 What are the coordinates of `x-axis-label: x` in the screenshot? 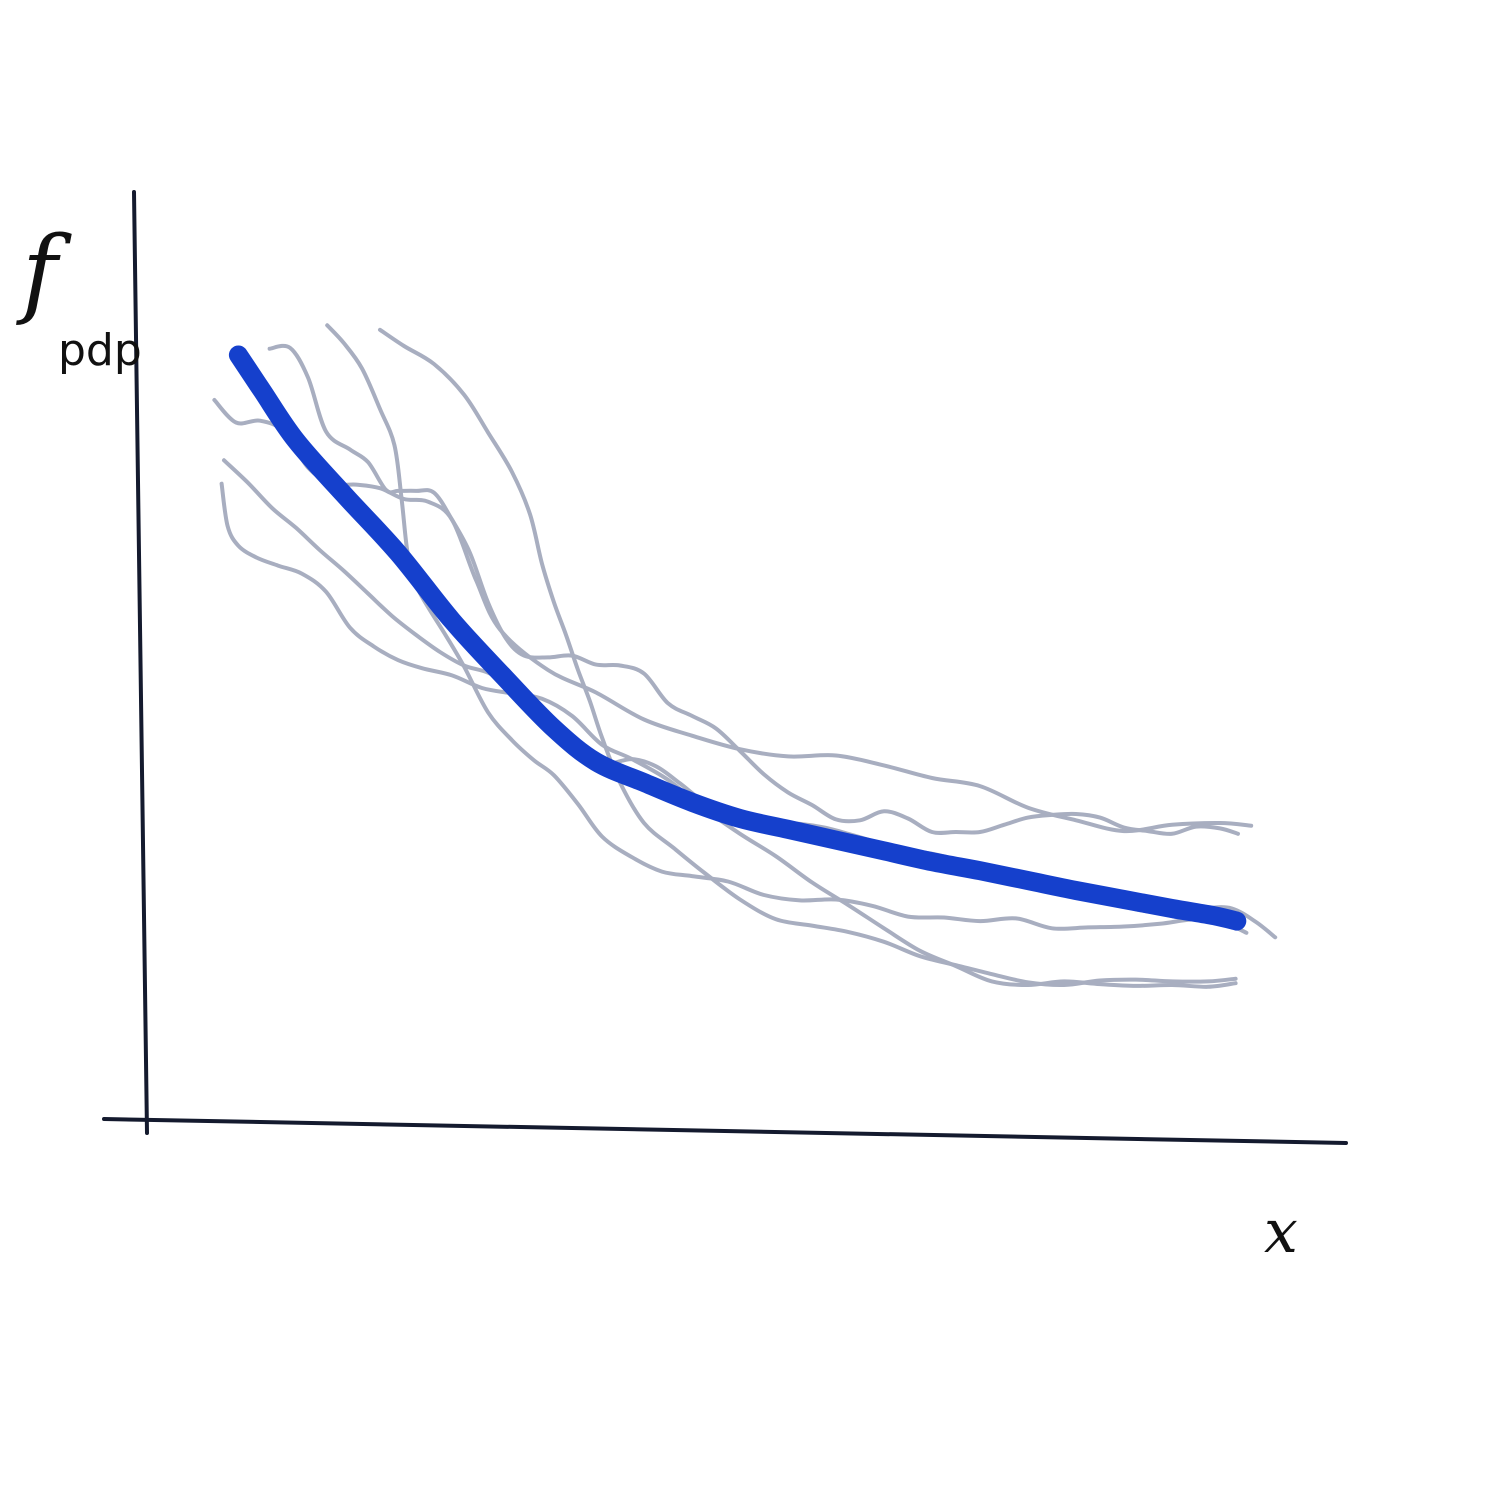 It's located at (1281, 1232).